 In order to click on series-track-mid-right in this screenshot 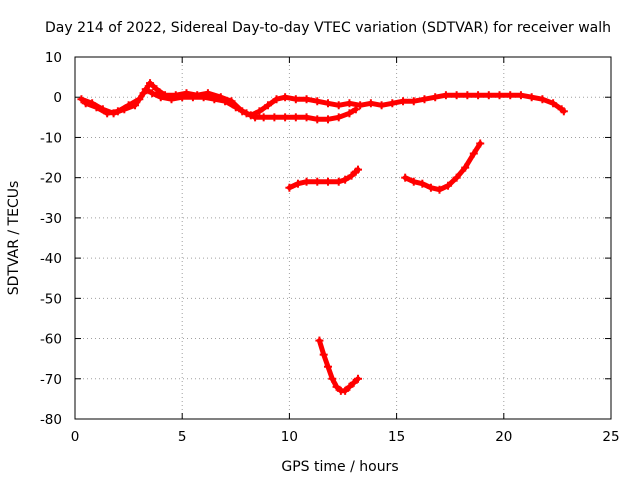, I will do `click(442, 167)`.